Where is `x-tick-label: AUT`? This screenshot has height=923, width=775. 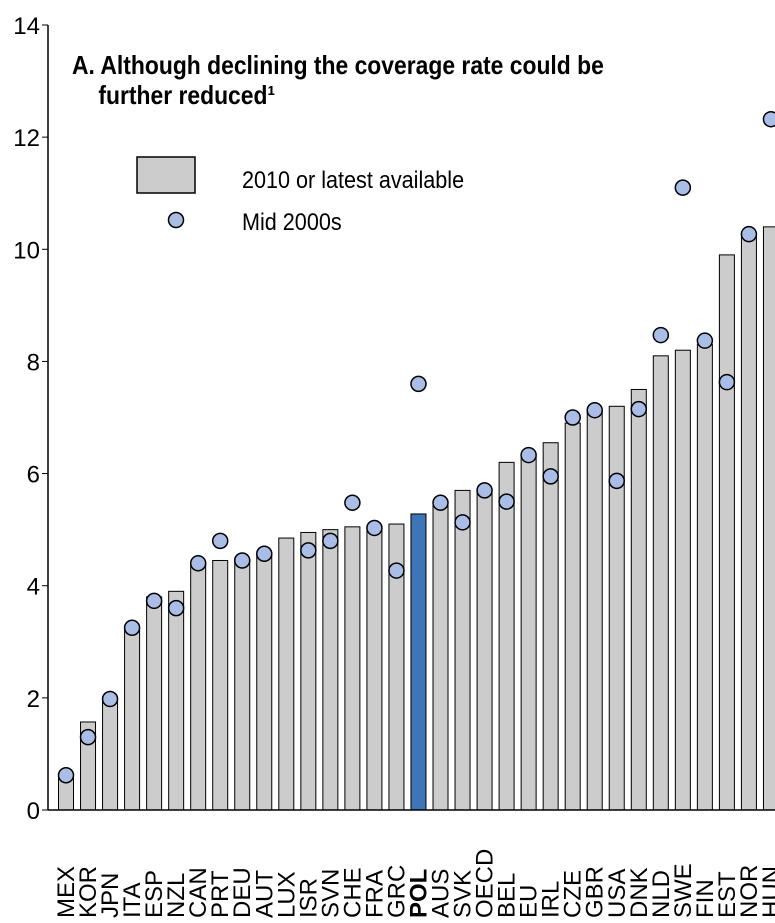 x-tick-label: AUT is located at coordinates (264, 894).